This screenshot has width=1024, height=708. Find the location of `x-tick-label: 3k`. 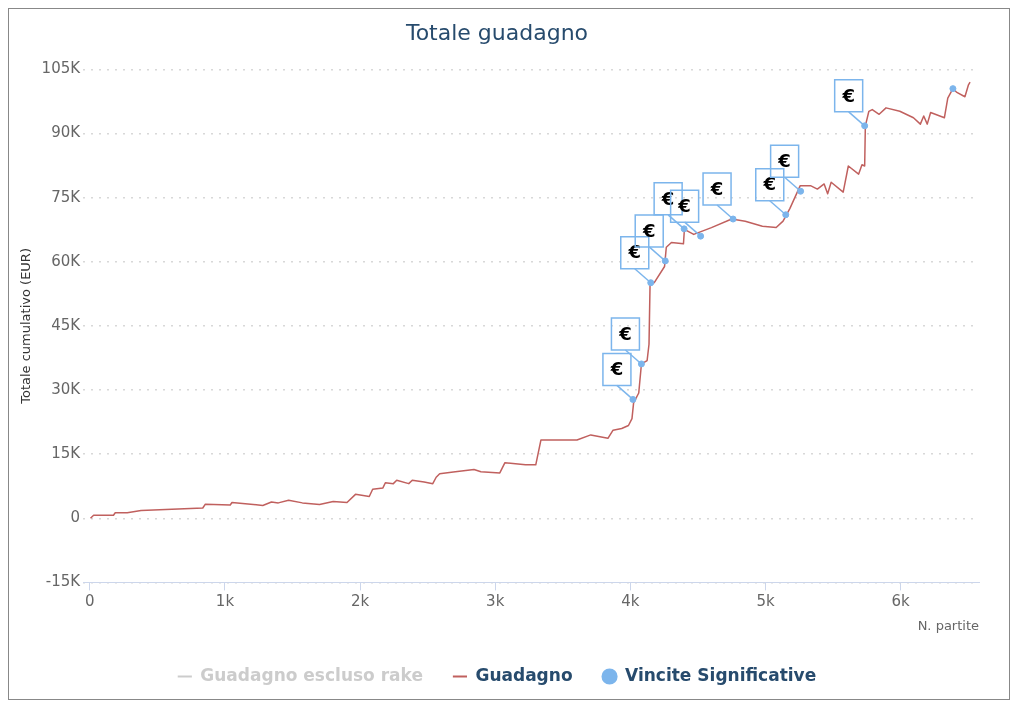

x-tick-label: 3k is located at coordinates (495, 601).